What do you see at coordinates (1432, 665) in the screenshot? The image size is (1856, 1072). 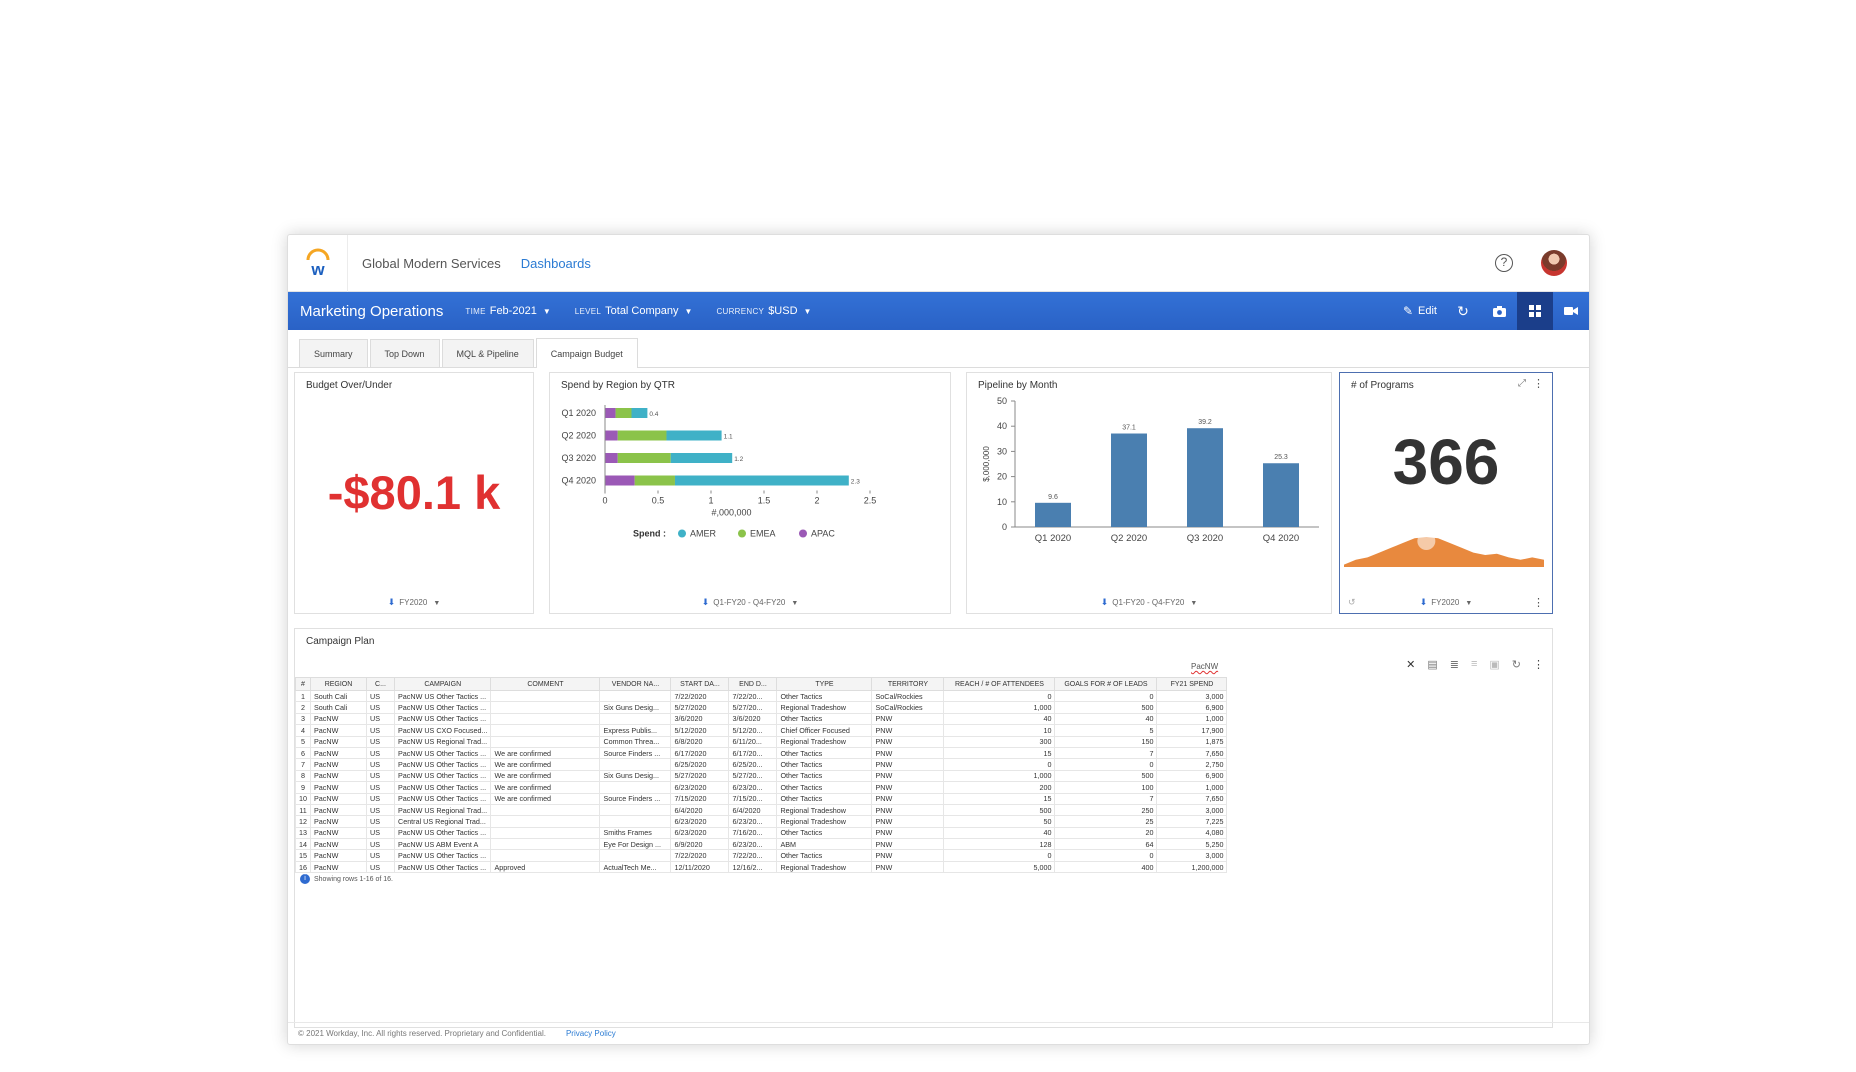 I see `edit-grid-icon: ▤` at bounding box center [1432, 665].